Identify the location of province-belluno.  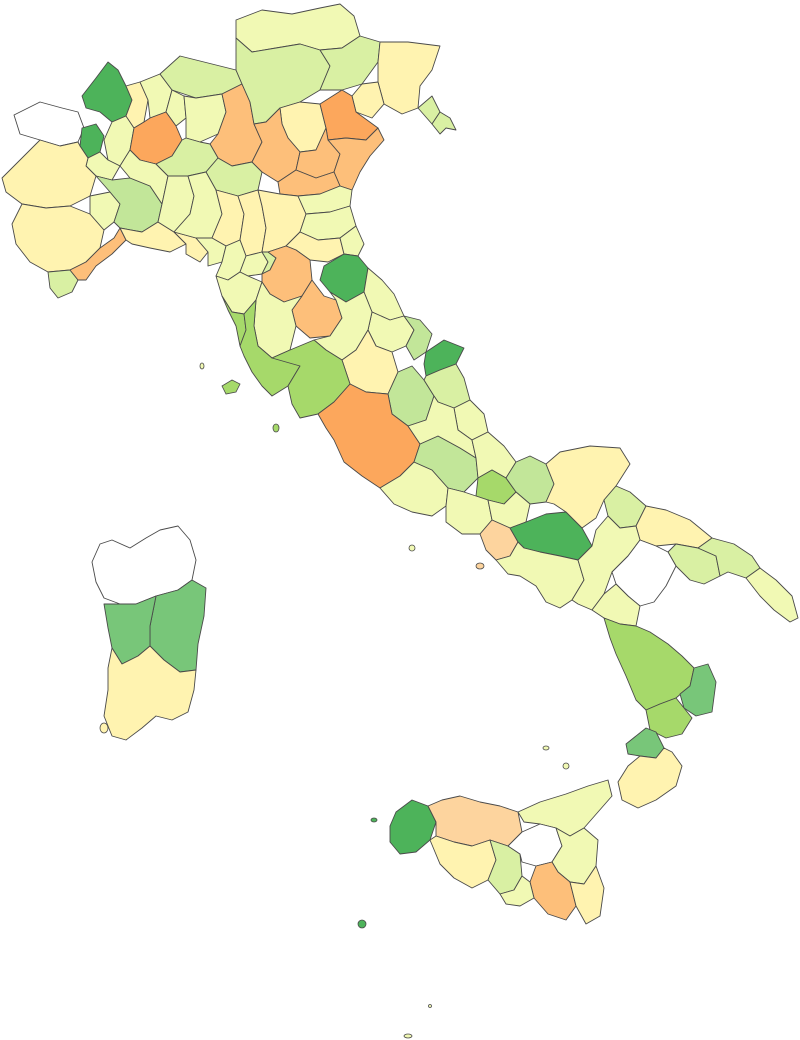
(350, 63).